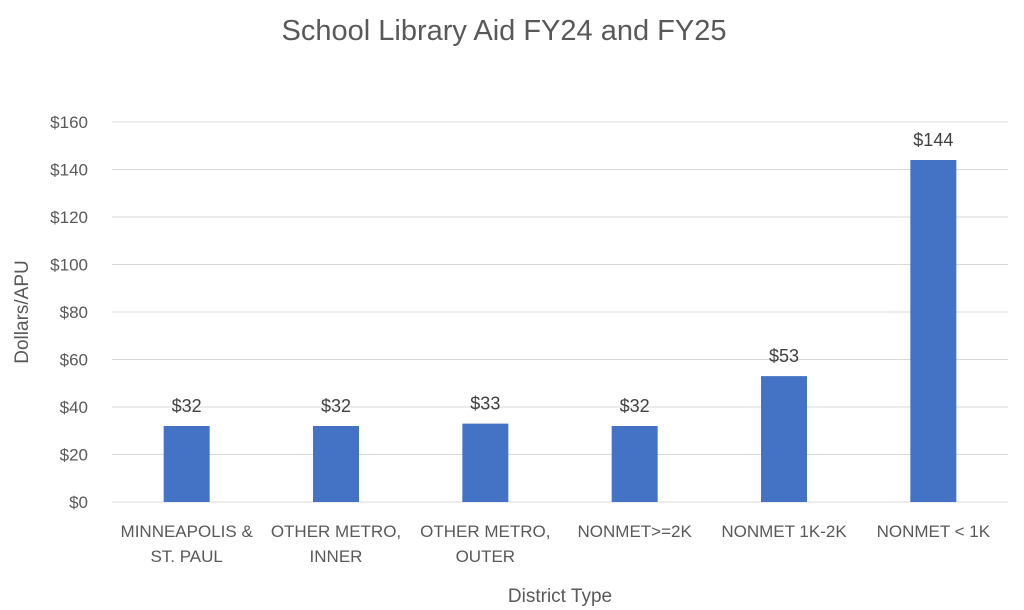  I want to click on data-label: $33, so click(485, 404).